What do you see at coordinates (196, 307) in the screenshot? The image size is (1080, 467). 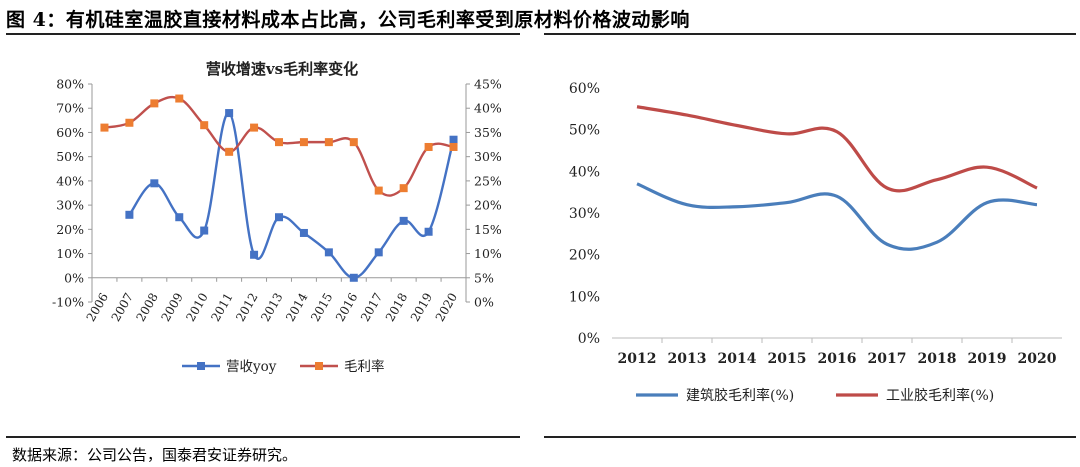 I see `chart1-x-tick-label: 2010` at bounding box center [196, 307].